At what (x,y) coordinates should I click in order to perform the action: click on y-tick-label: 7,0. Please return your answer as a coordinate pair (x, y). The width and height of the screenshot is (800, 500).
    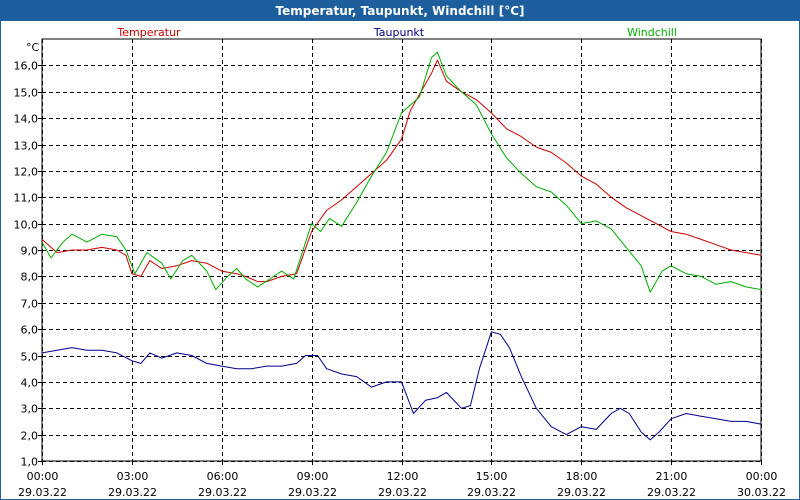
    Looking at the image, I should click on (30, 304).